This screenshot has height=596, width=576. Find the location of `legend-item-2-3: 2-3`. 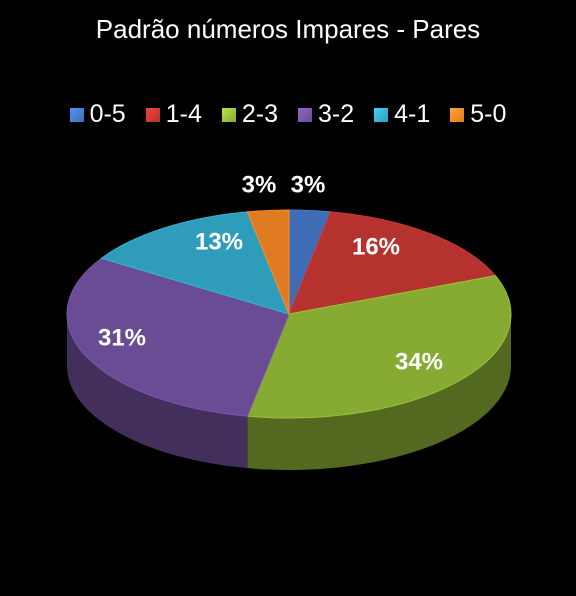

legend-item-2-3: 2-3 is located at coordinates (249, 114).